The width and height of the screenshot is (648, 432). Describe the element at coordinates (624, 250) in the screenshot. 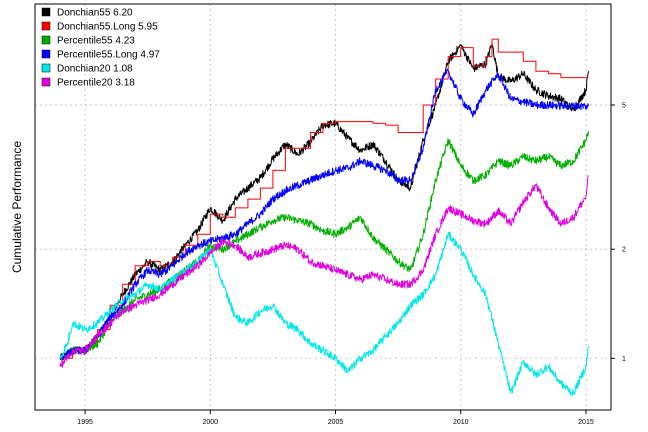

I see `y-tick-label: 2` at that location.